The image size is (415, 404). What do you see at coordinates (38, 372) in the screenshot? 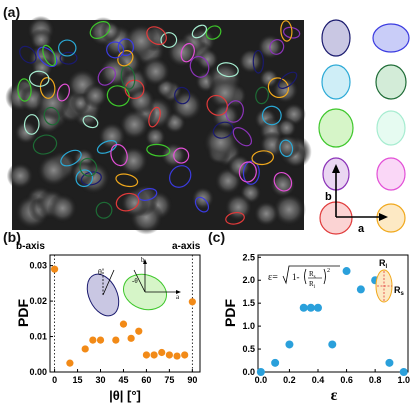
I see `y-tick-label: 0.00` at bounding box center [38, 372].